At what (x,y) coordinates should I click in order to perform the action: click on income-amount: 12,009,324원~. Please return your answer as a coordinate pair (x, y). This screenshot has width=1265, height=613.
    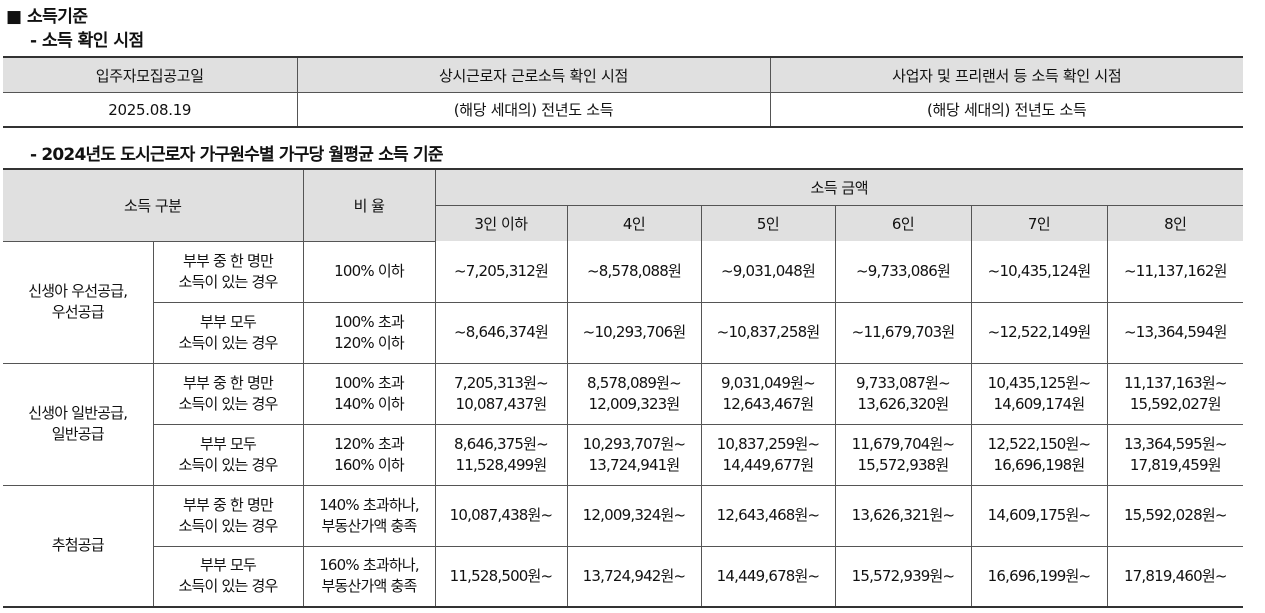
    Looking at the image, I should click on (634, 515).